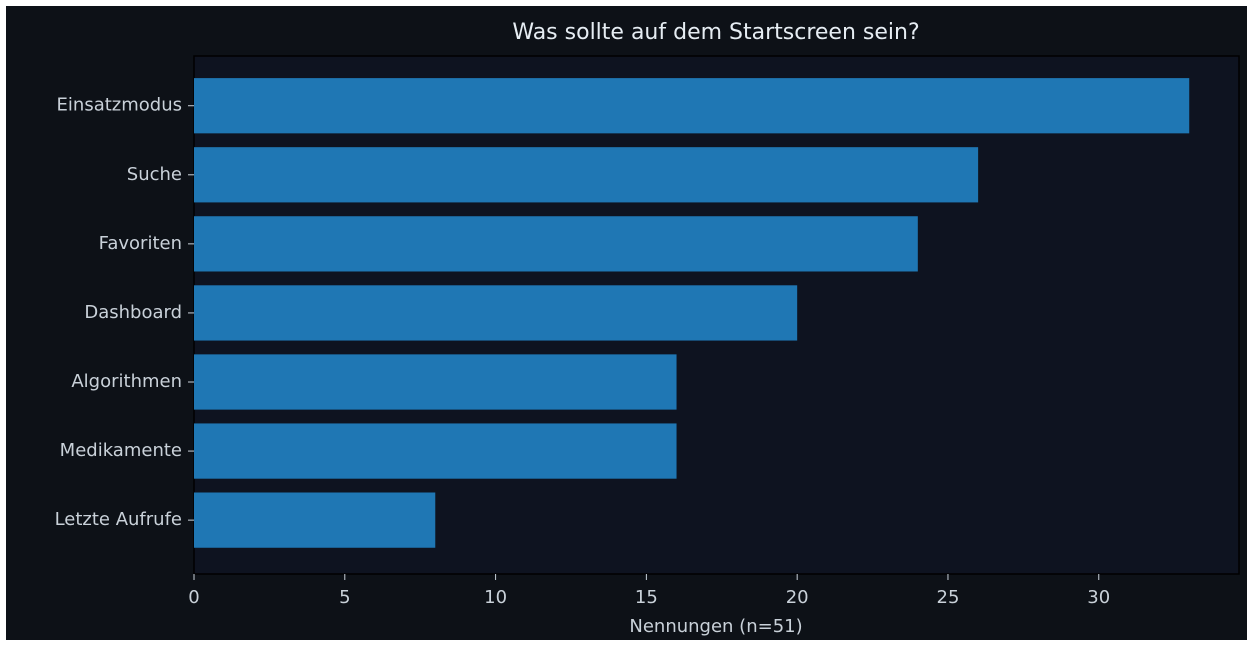 Image resolution: width=1253 pixels, height=646 pixels. Describe the element at coordinates (1098, 597) in the screenshot. I see `x-tick-label: 30` at that location.